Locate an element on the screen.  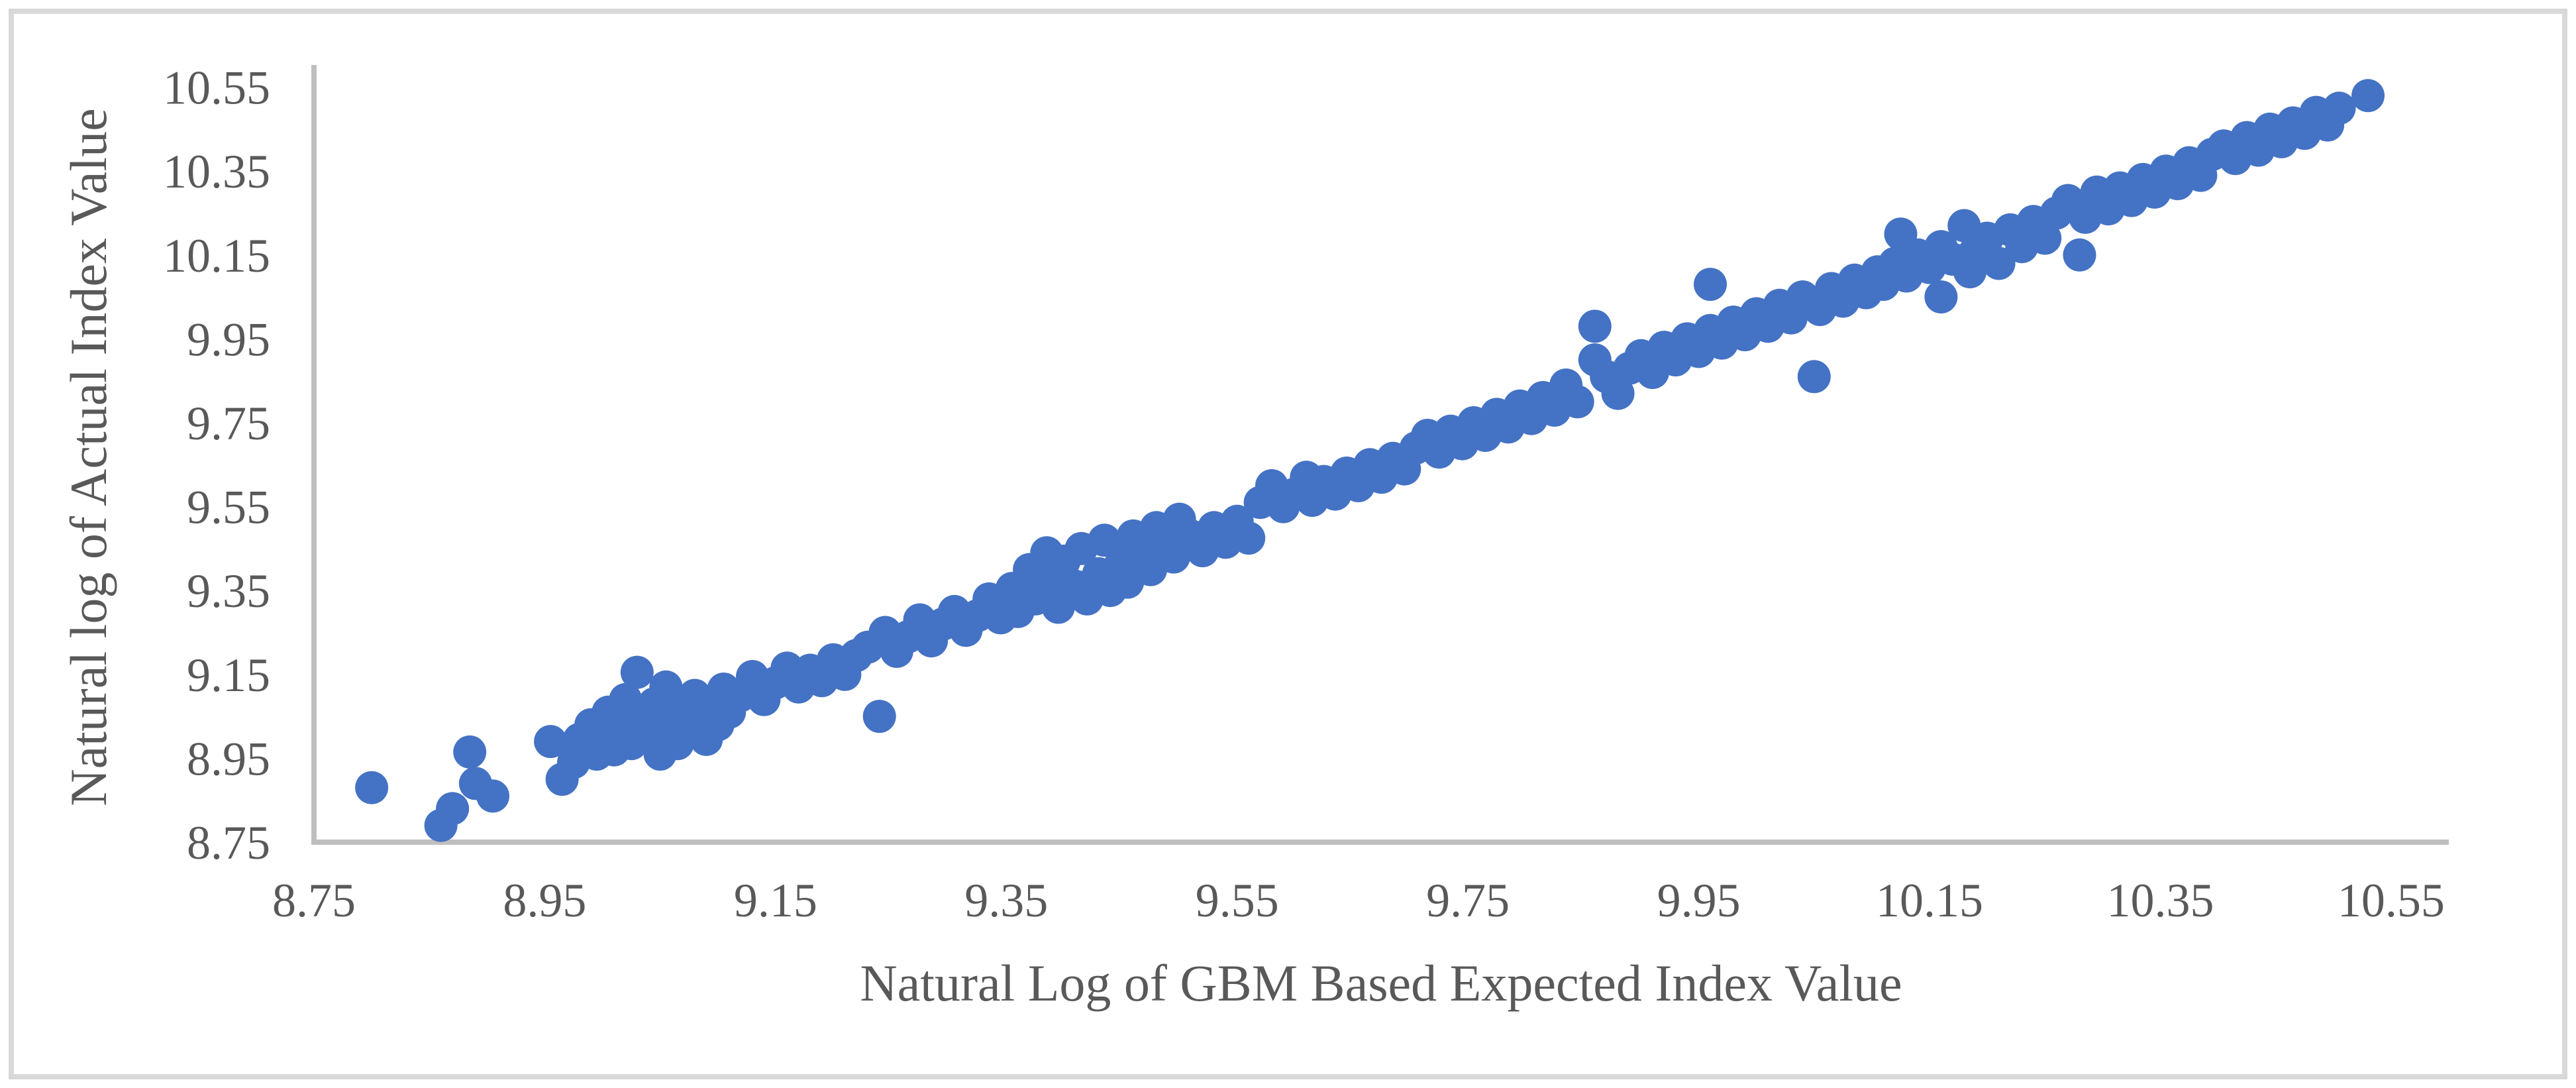
x-tick-label: 9.35 is located at coordinates (1006, 901).